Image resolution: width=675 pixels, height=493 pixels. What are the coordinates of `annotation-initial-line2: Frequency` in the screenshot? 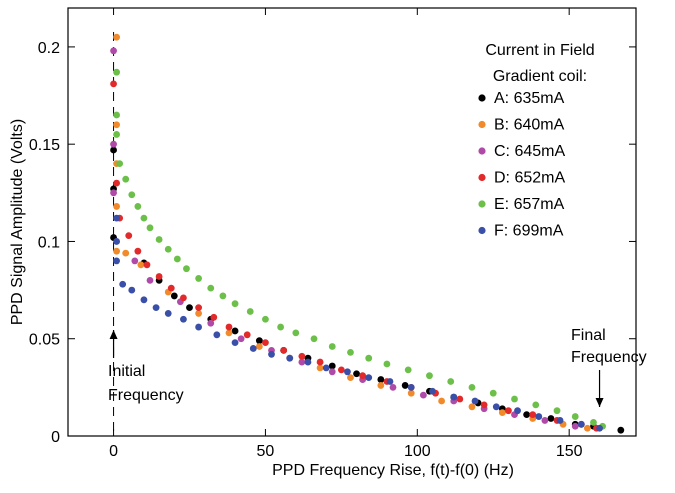 It's located at (146, 395).